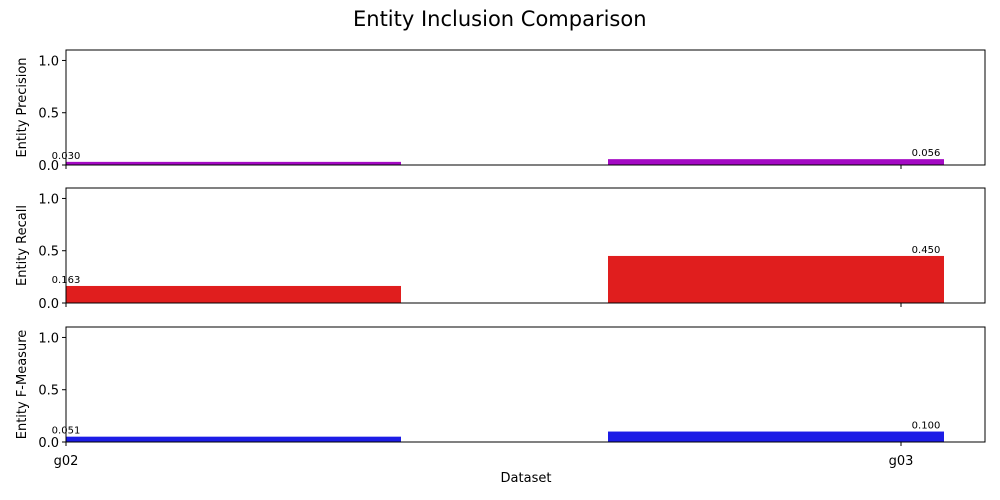 The width and height of the screenshot is (1000, 500). Describe the element at coordinates (500, 19) in the screenshot. I see `chart-title: Entity Inclusion Comparison` at that location.